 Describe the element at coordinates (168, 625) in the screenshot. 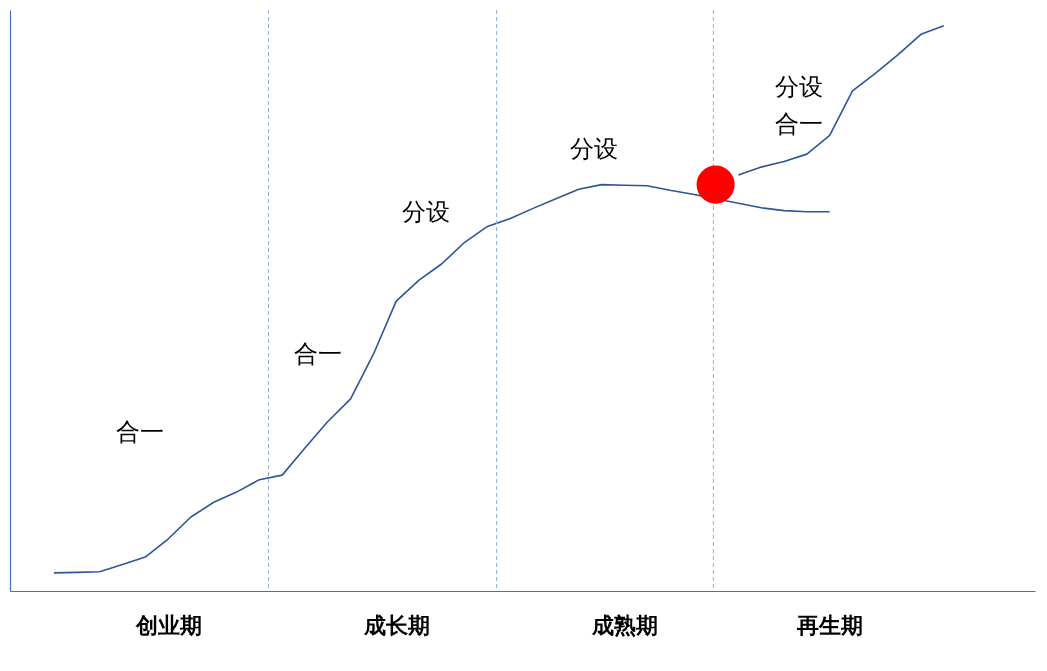

I see `x-tick-label: 创业期` at that location.